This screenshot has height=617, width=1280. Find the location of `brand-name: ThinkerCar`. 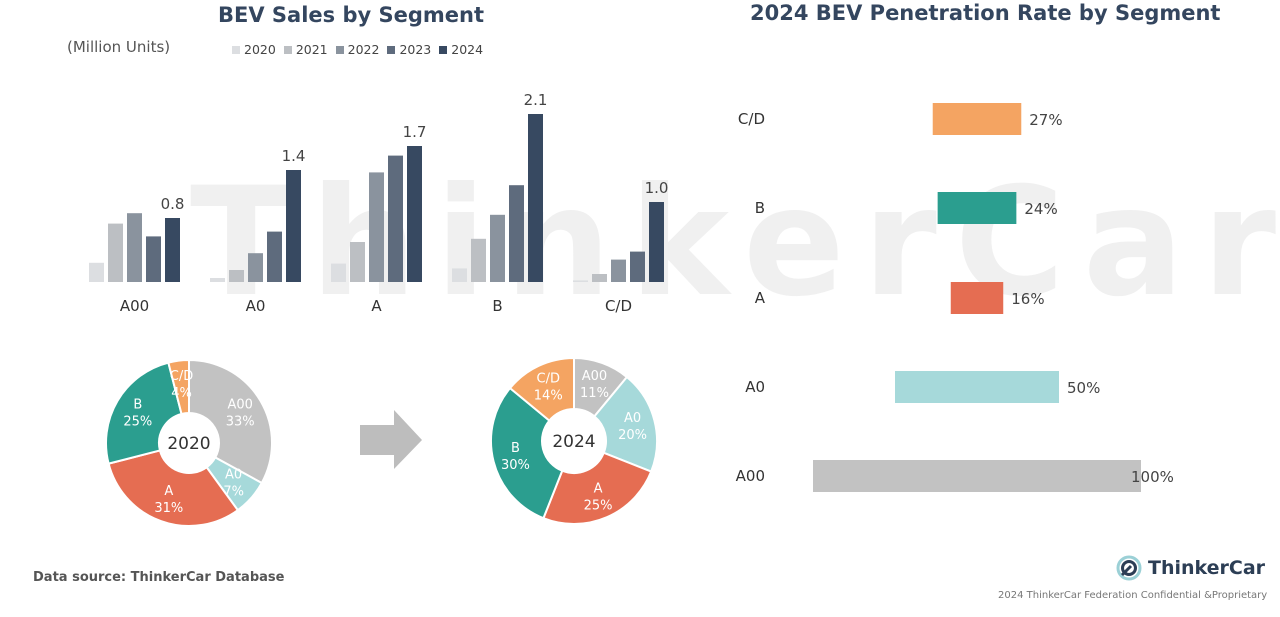

brand-name: ThinkerCar is located at coordinates (1207, 568).